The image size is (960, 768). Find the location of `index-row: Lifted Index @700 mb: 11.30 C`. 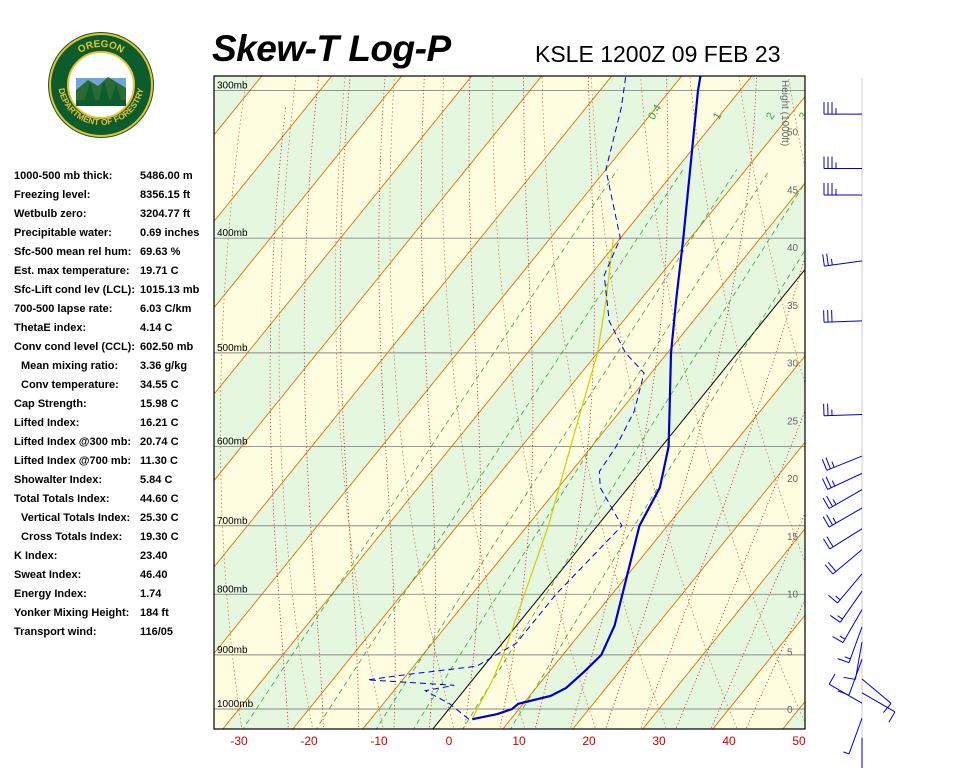

index-row: Lifted Index @700 mb: 11.30 C is located at coordinates (114, 460).